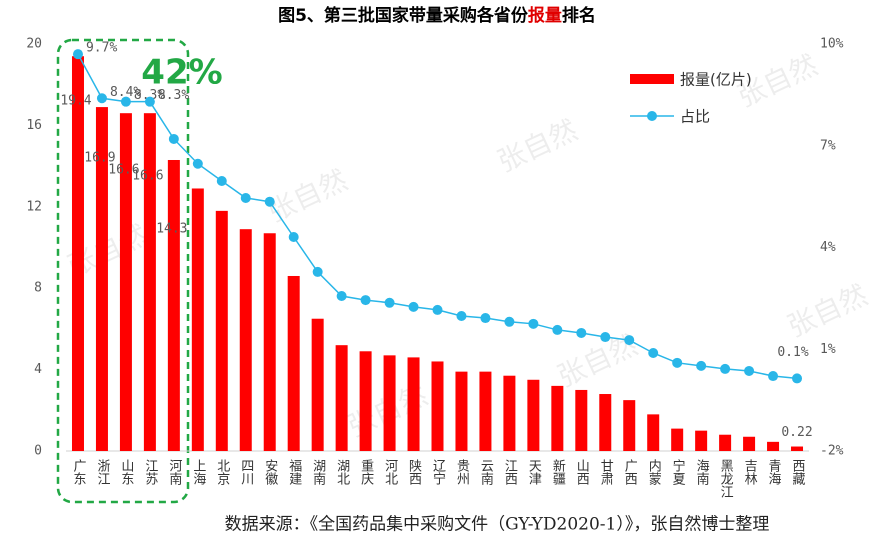  I want to click on x-tick-label: 重庆, so click(366, 471).